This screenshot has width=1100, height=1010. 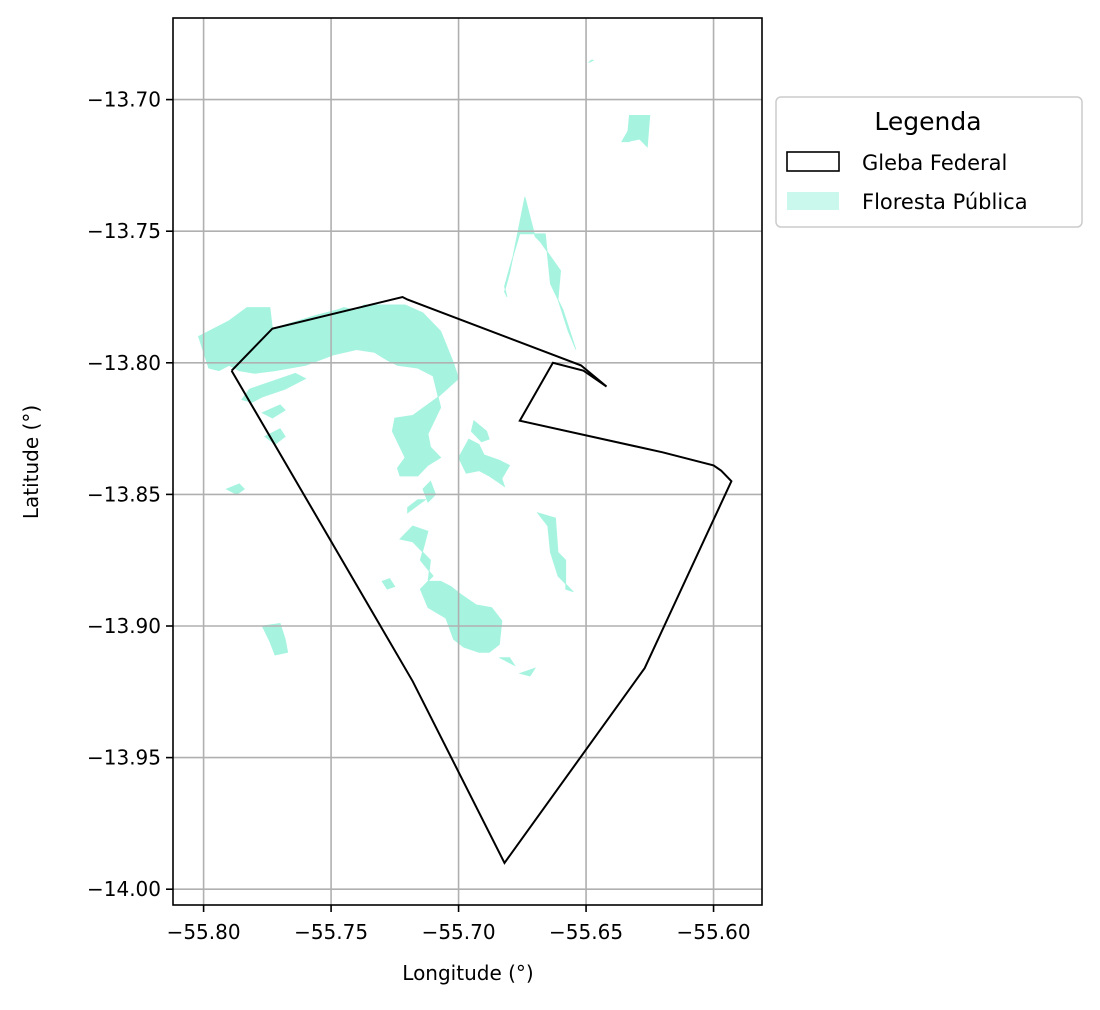 I want to click on x-tick-label: −55.75, so click(x=331, y=932).